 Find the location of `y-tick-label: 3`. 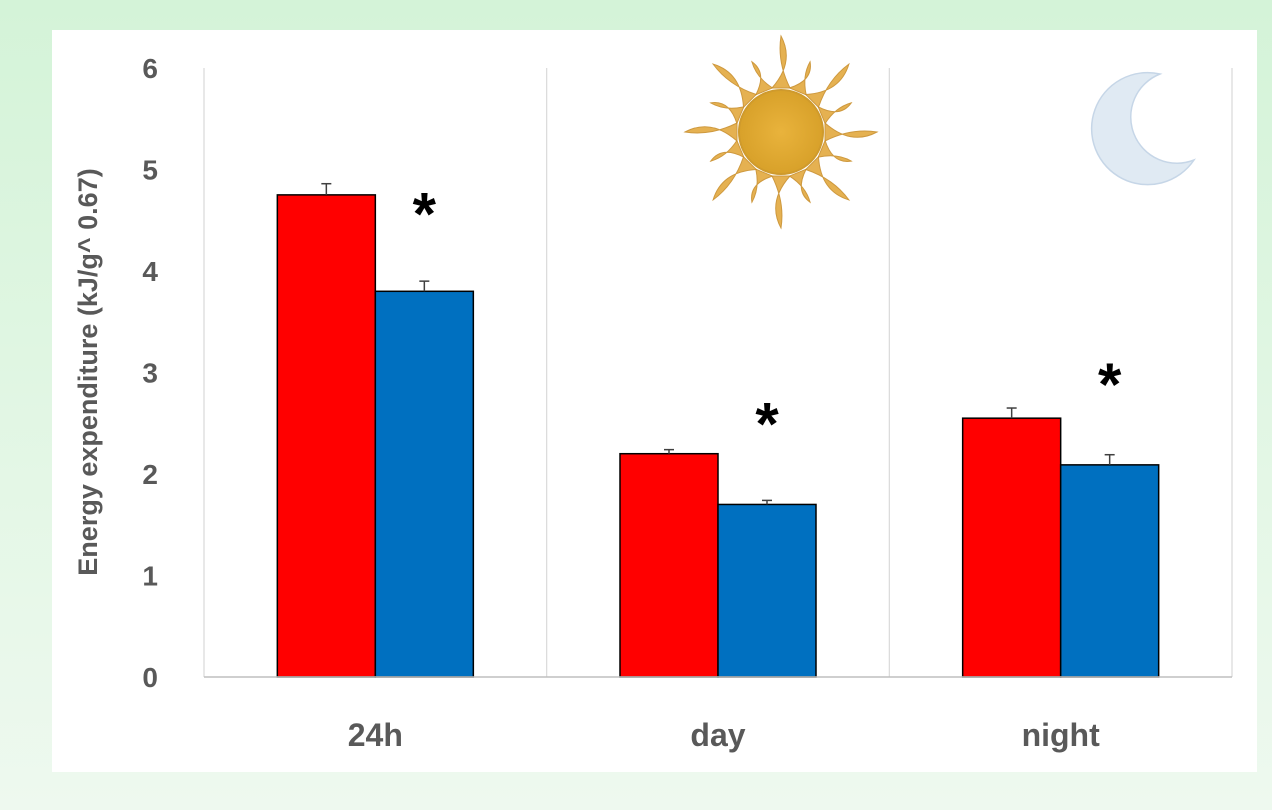

y-tick-label: 3 is located at coordinates (150, 373).